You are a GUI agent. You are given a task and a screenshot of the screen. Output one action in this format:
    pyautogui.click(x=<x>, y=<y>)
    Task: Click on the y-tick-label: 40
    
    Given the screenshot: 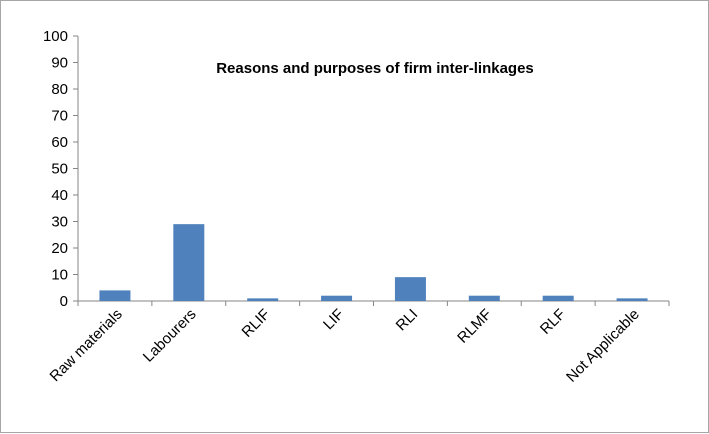 What is the action you would take?
    pyautogui.click(x=59, y=195)
    